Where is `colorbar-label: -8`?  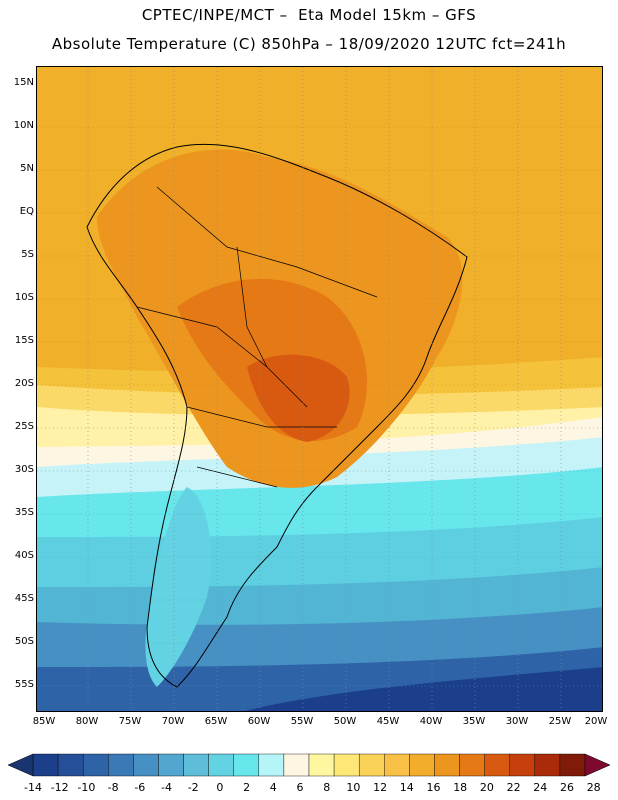
colorbar-label: -8 is located at coordinates (113, 787).